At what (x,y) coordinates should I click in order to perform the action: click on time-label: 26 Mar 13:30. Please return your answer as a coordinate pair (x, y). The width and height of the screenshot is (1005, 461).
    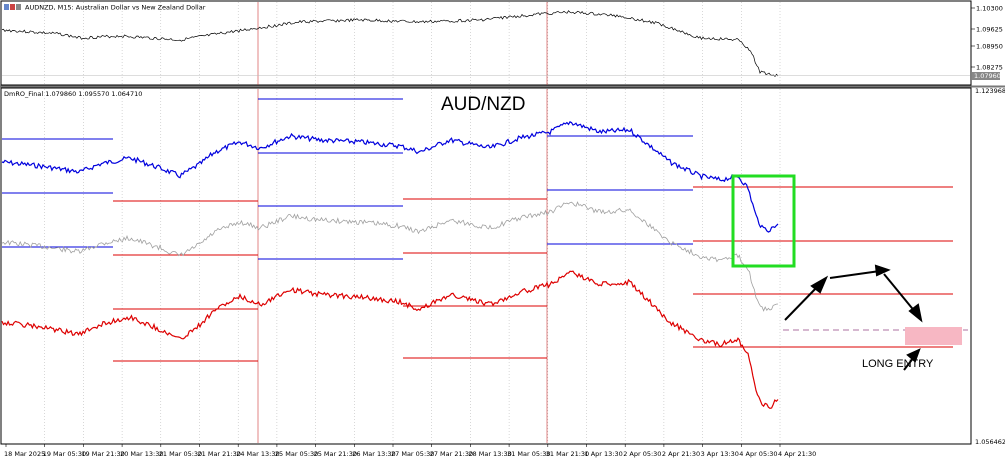
    Looking at the image, I should click on (373, 454).